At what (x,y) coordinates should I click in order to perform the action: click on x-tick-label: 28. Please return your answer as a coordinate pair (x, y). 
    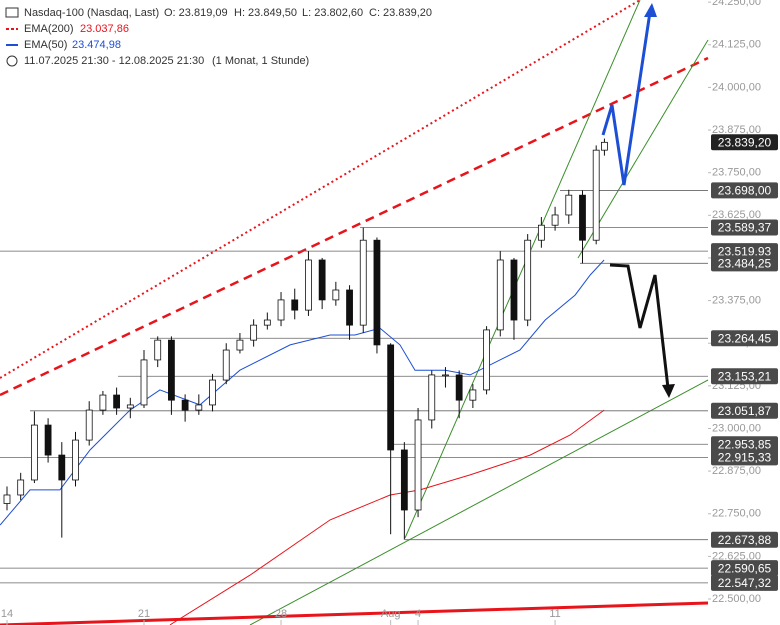
    Looking at the image, I should click on (281, 614).